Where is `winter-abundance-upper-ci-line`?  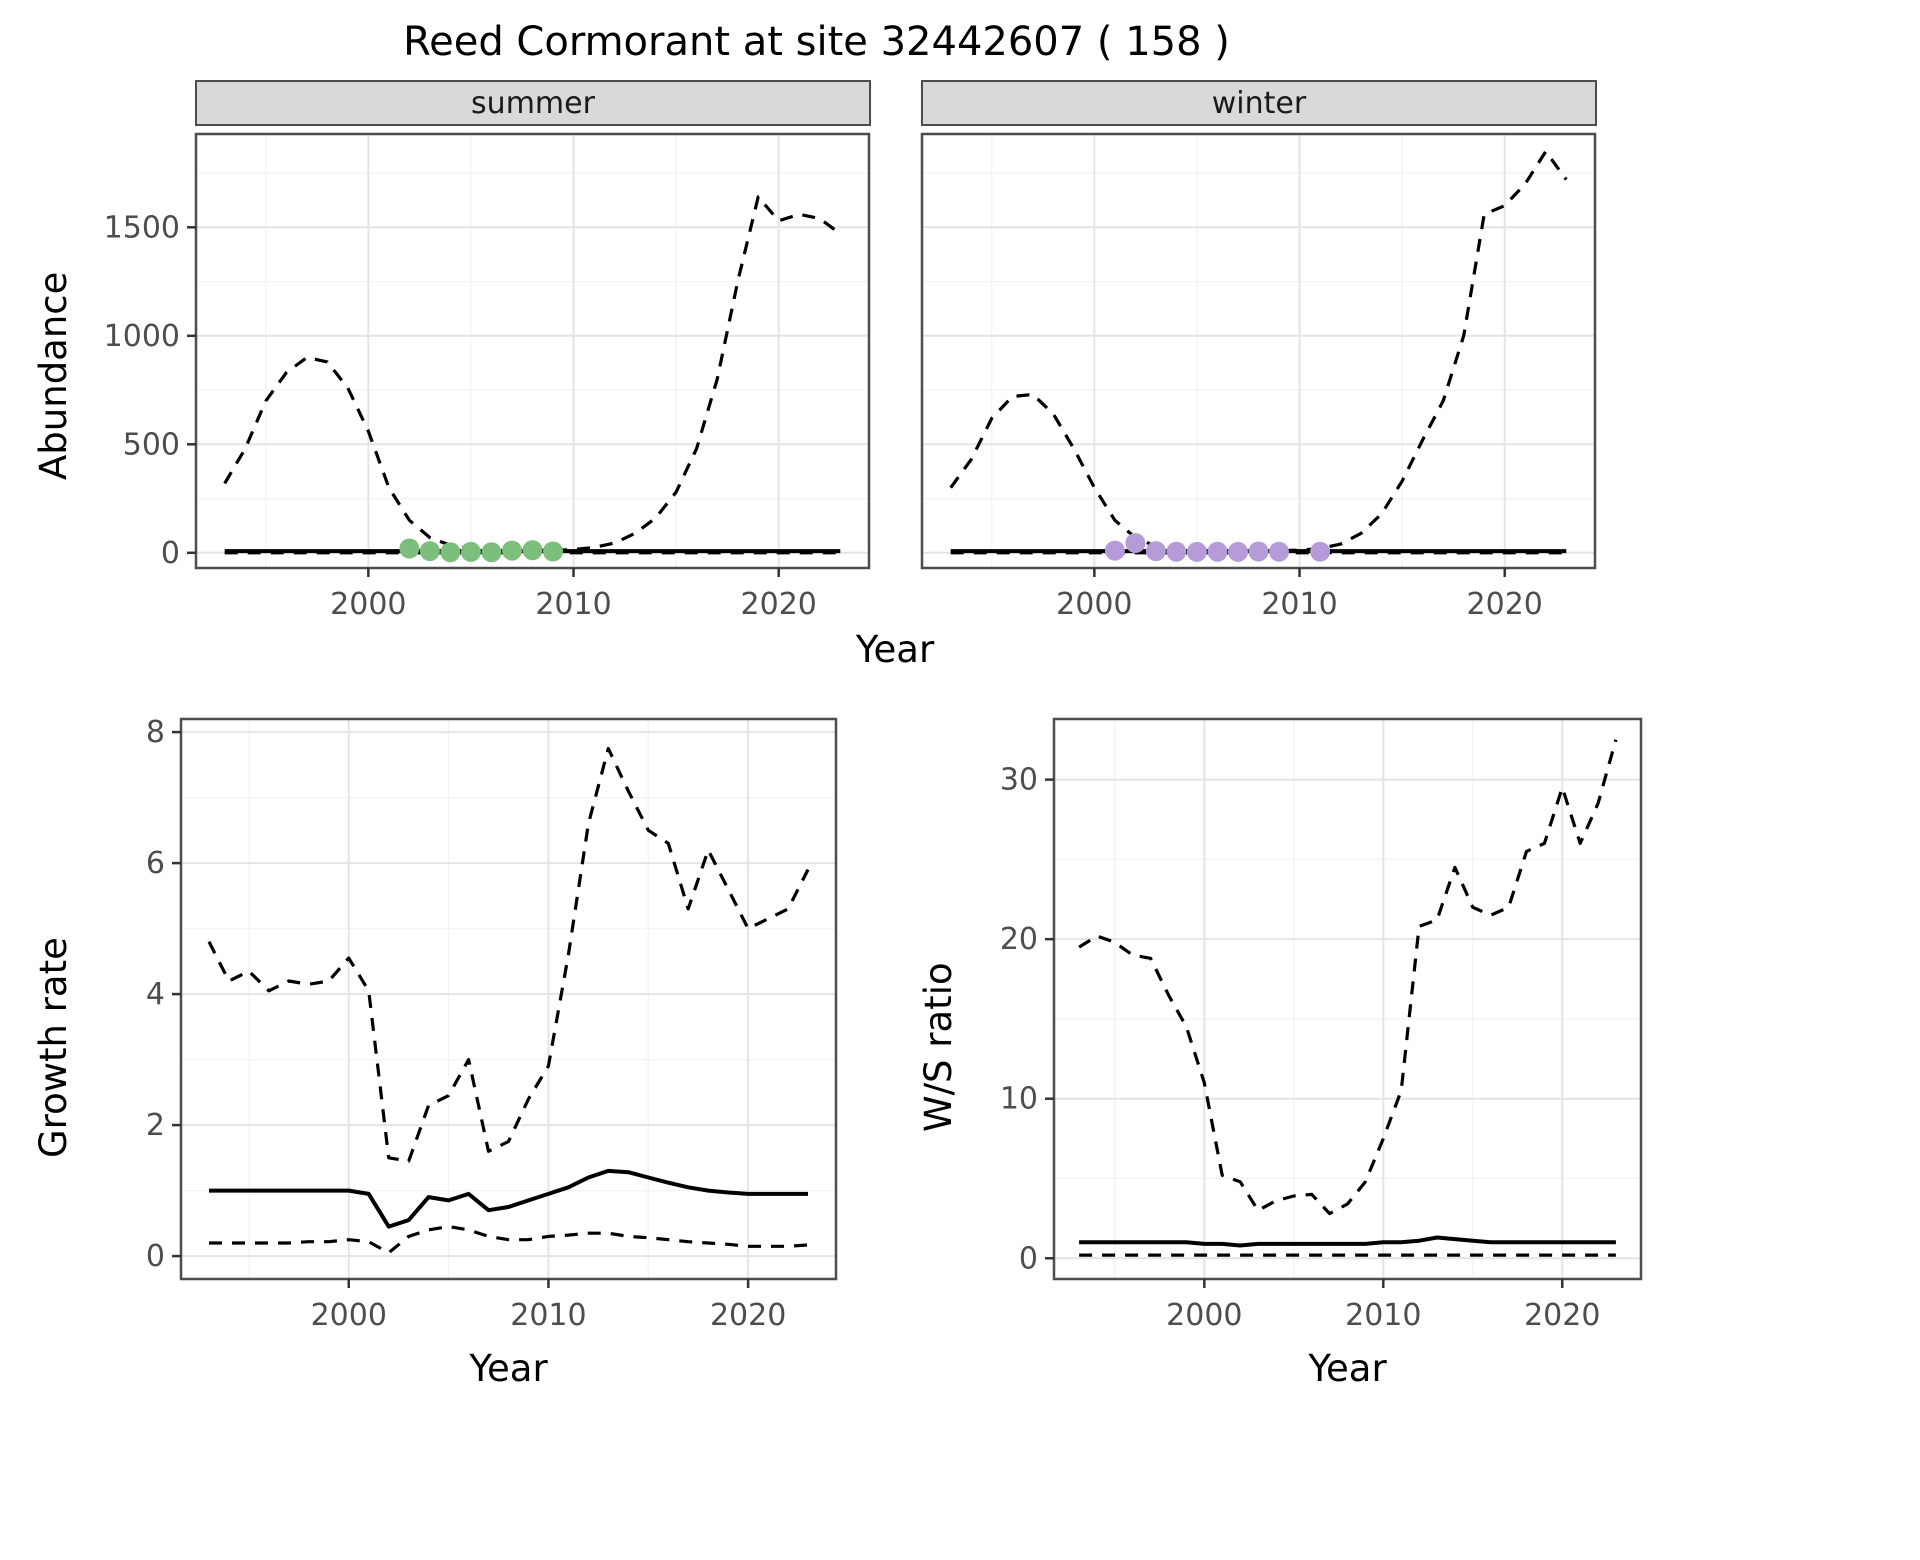
winter-abundance-upper-ci-line is located at coordinates (1258, 351).